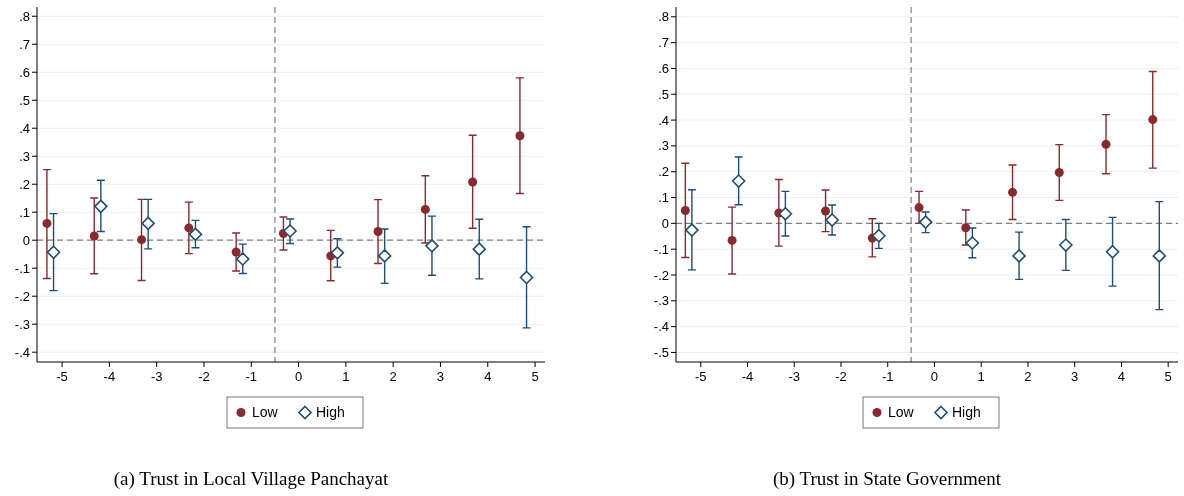 This screenshot has height=496, width=1184. What do you see at coordinates (887, 479) in the screenshot?
I see `text: (b) Trust in State Government` at bounding box center [887, 479].